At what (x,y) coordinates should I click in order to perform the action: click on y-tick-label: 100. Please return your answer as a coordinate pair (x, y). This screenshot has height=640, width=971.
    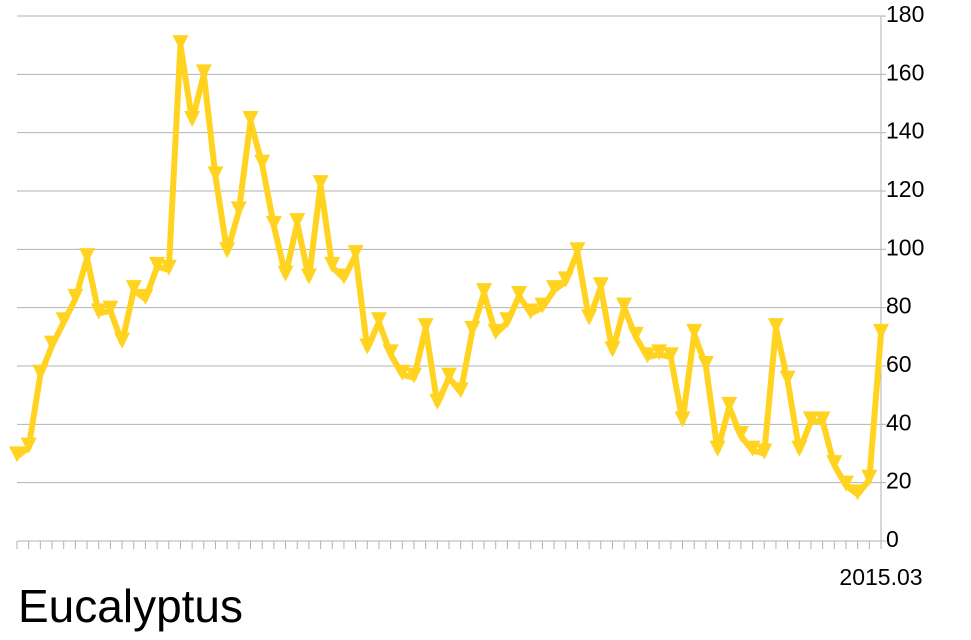
    Looking at the image, I should click on (905, 247).